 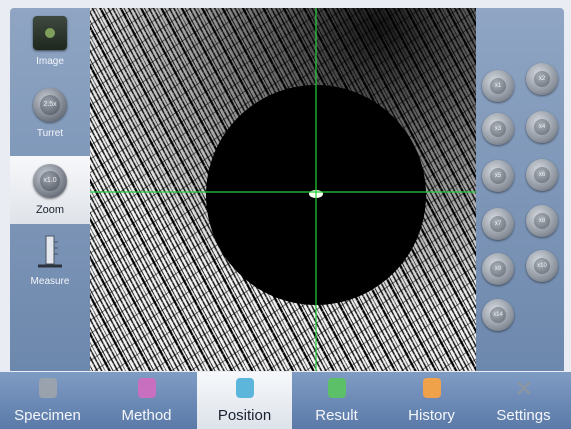 I want to click on measure-tool-label: Measure, so click(x=50, y=281).